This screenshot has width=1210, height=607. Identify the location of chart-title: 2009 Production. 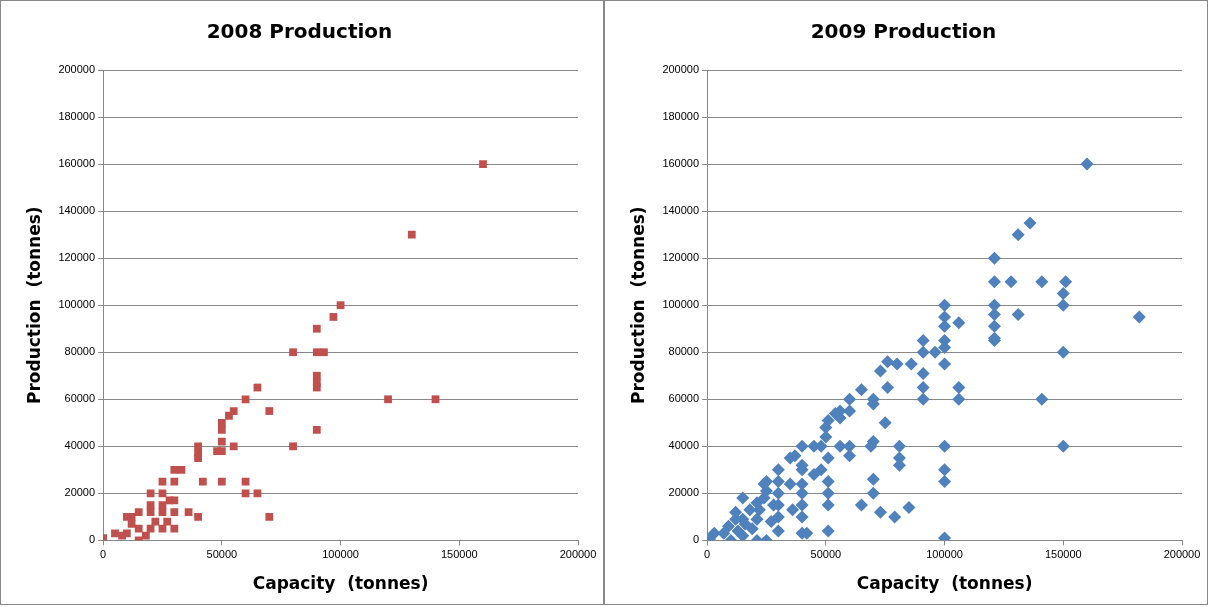
(903, 31).